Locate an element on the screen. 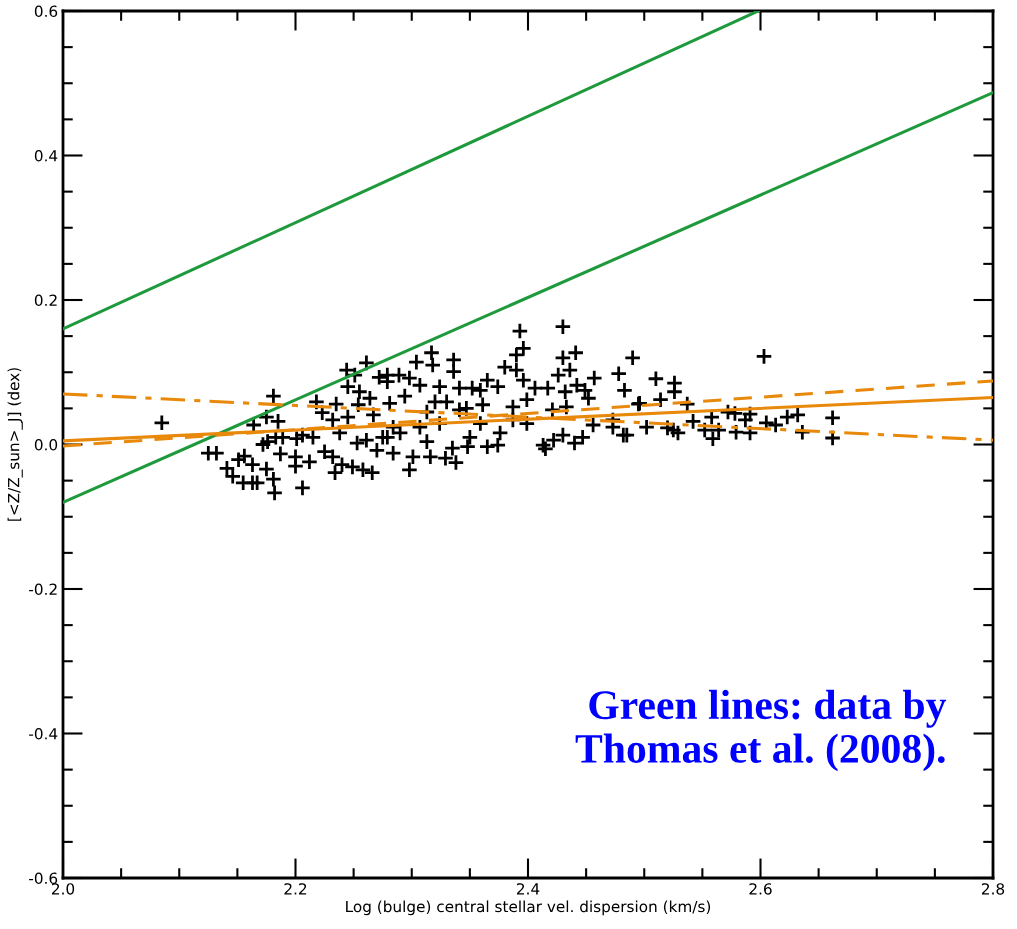 The image size is (1017, 929). y-tick-label: -0.2 is located at coordinates (43, 589).